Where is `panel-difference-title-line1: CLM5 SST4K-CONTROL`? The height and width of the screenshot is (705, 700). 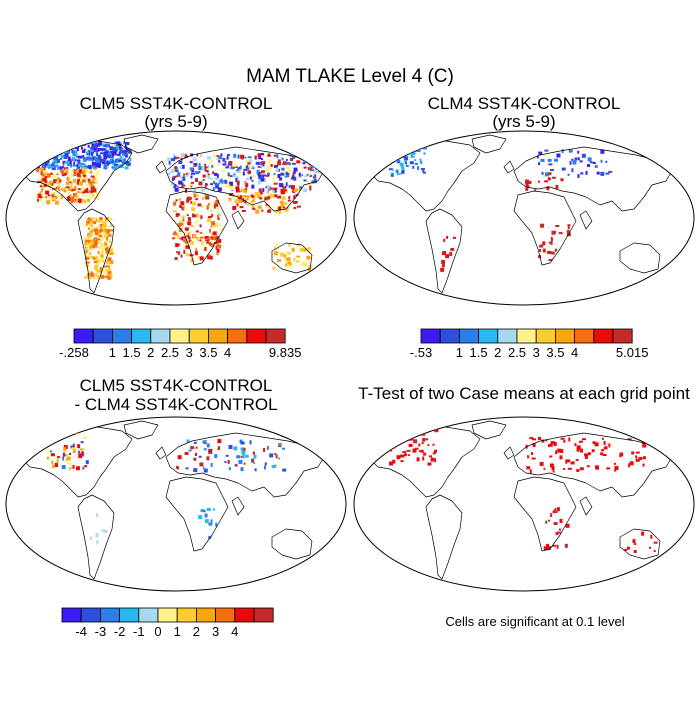
panel-difference-title-line1: CLM5 SST4K-CONTROL is located at coordinates (176, 385).